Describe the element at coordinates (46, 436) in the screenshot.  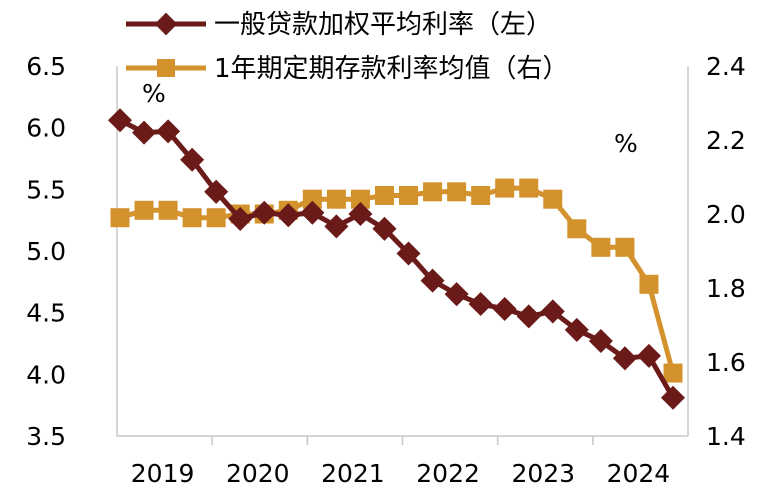
I see `left-tick-label: 3.5` at that location.